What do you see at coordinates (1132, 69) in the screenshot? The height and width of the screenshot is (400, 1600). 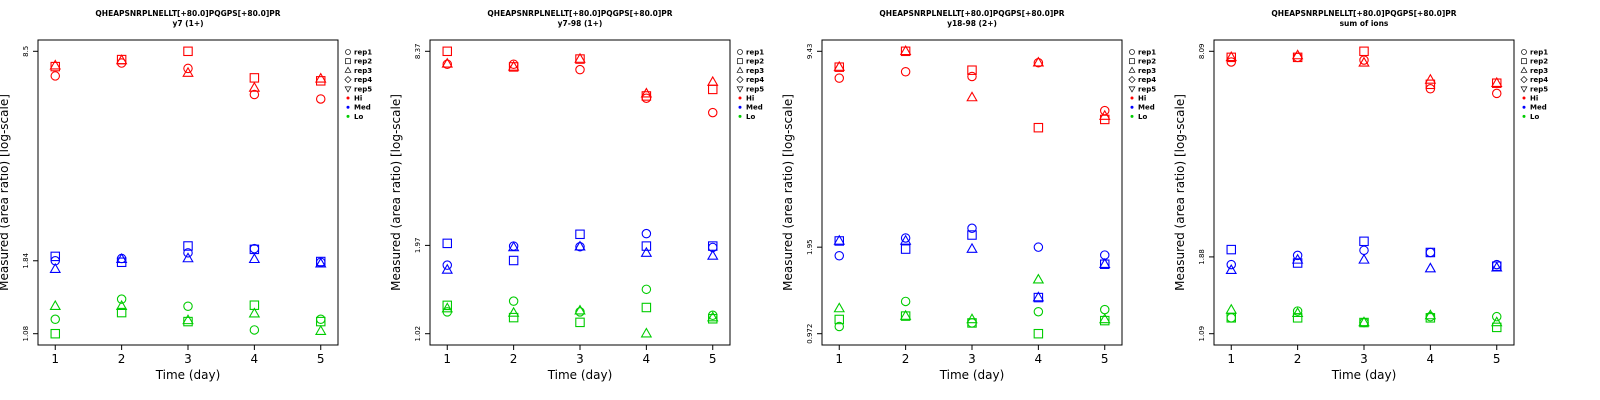 I see `legend-marker-rep3` at bounding box center [1132, 69].